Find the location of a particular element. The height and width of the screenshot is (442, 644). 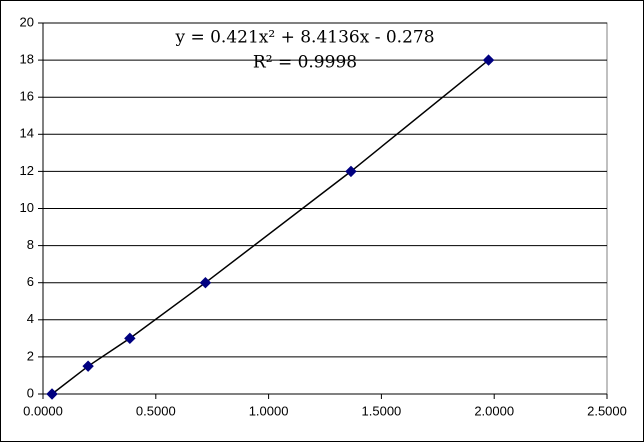

y-tick-label: 18 is located at coordinates (27, 59).